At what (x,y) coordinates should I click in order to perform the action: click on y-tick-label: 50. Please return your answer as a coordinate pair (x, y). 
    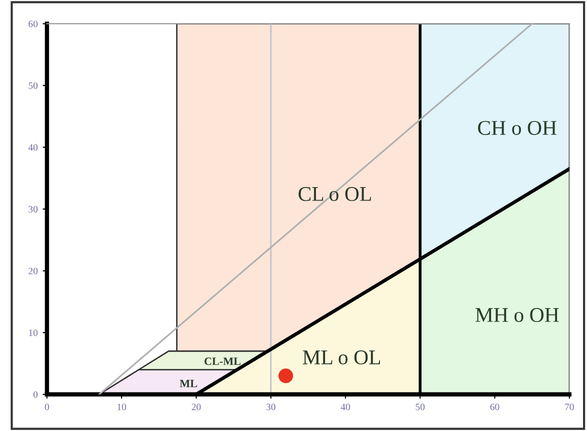
    Looking at the image, I should click on (33, 85).